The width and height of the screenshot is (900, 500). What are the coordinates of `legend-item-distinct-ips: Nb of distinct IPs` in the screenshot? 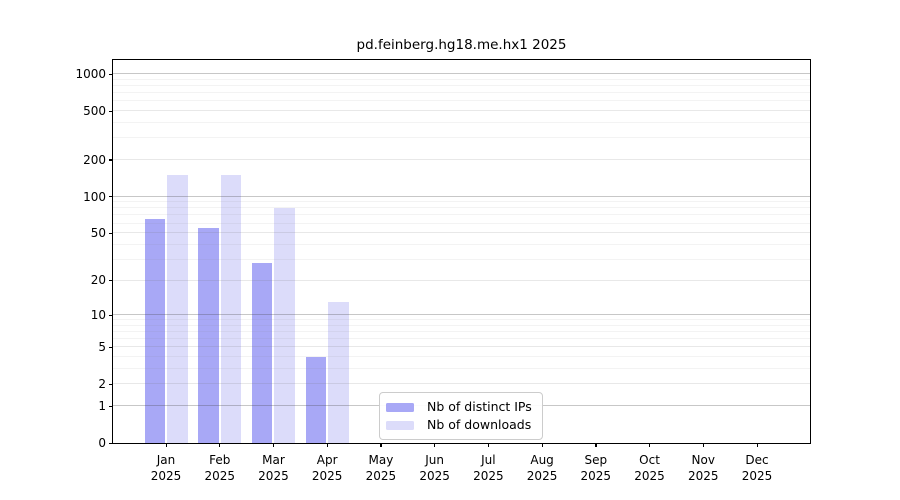 It's located at (459, 407).